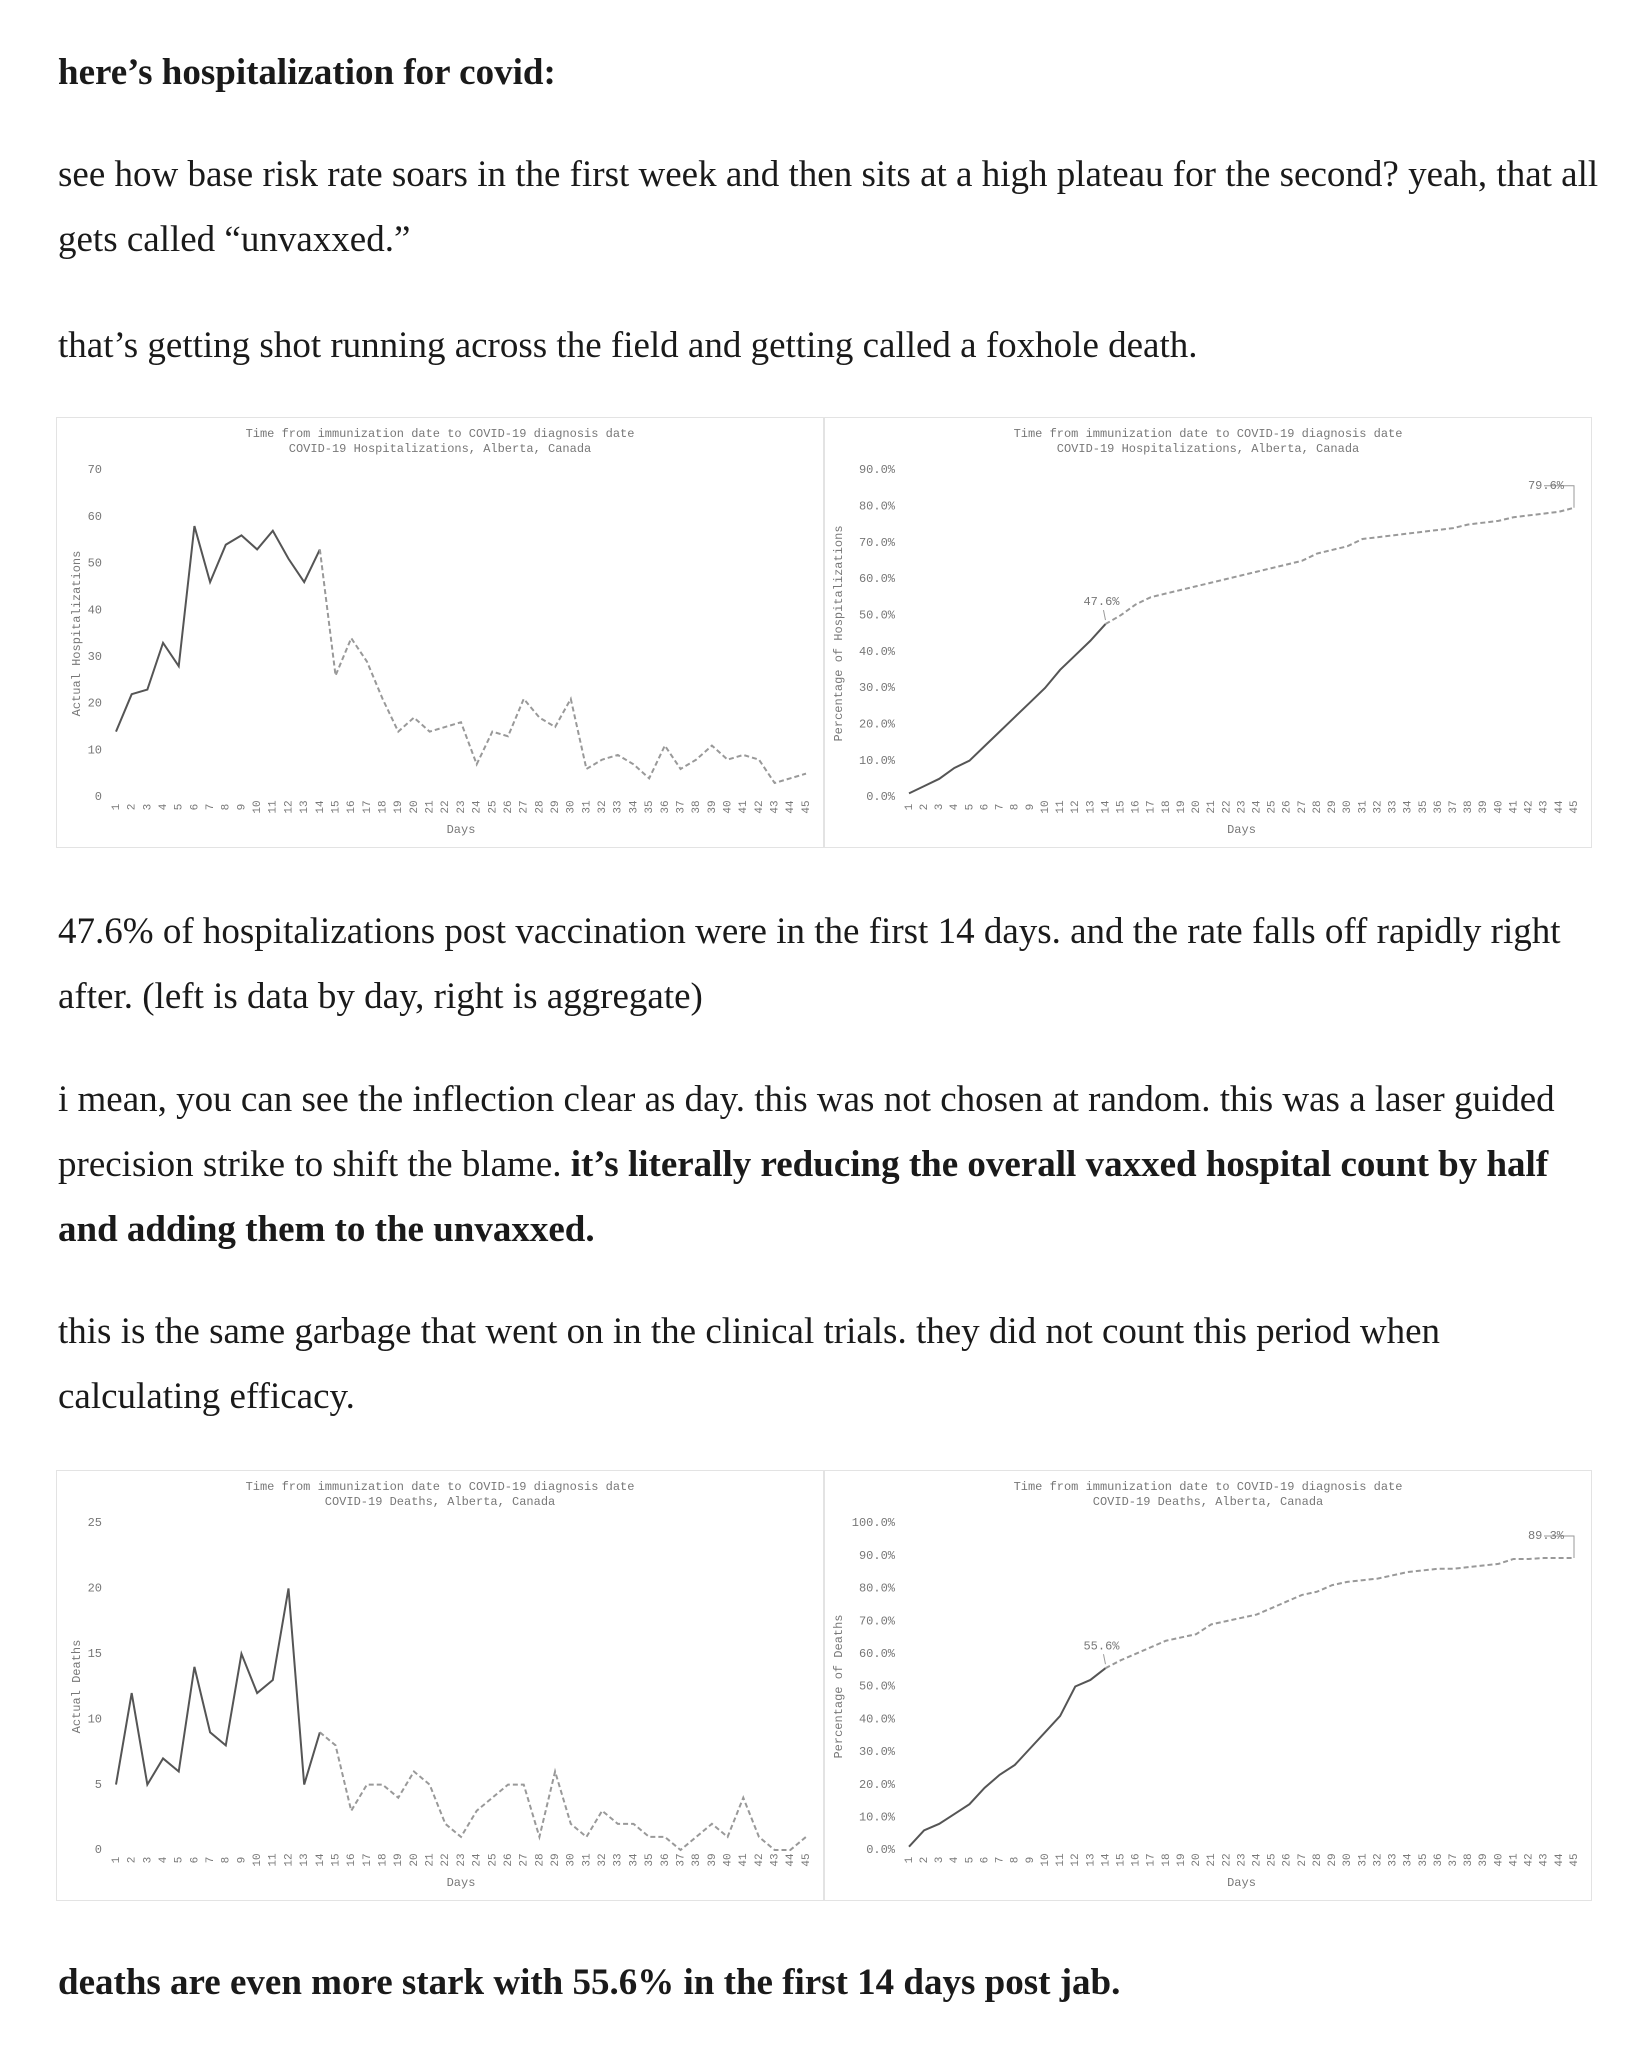 This screenshot has width=1626, height=2046. I want to click on data-label: 79.6%, so click(1546, 486).